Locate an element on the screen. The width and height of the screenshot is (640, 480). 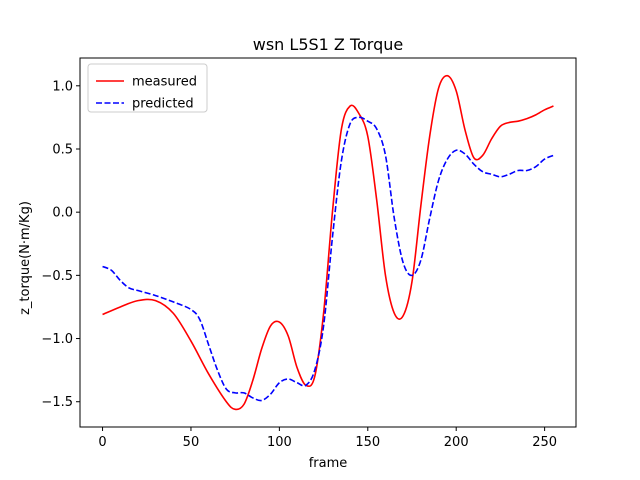
legend-box is located at coordinates (147, 88).